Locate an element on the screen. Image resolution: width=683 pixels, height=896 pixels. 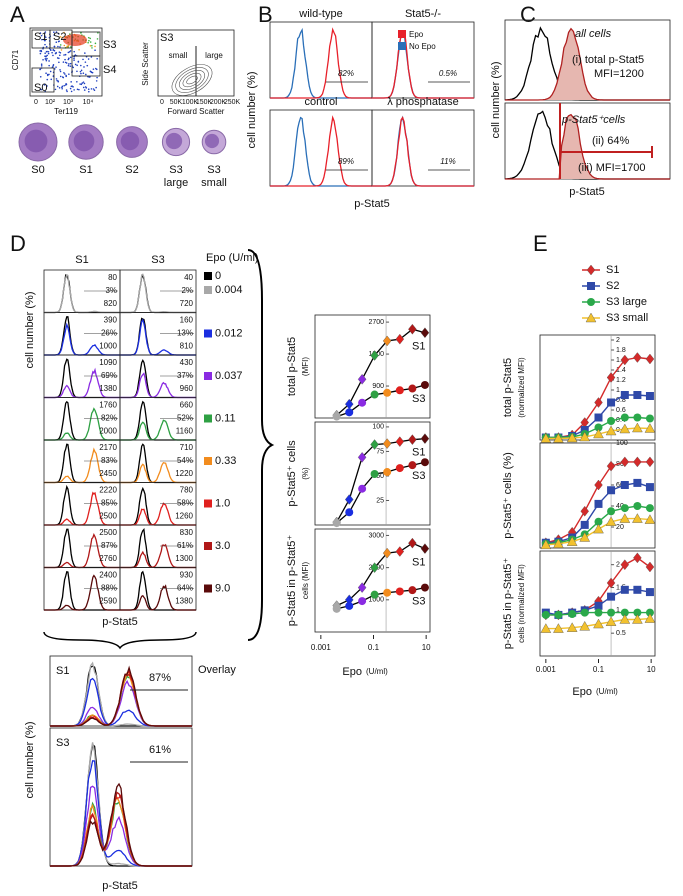
cell-label: large is located at coordinates (176, 183).